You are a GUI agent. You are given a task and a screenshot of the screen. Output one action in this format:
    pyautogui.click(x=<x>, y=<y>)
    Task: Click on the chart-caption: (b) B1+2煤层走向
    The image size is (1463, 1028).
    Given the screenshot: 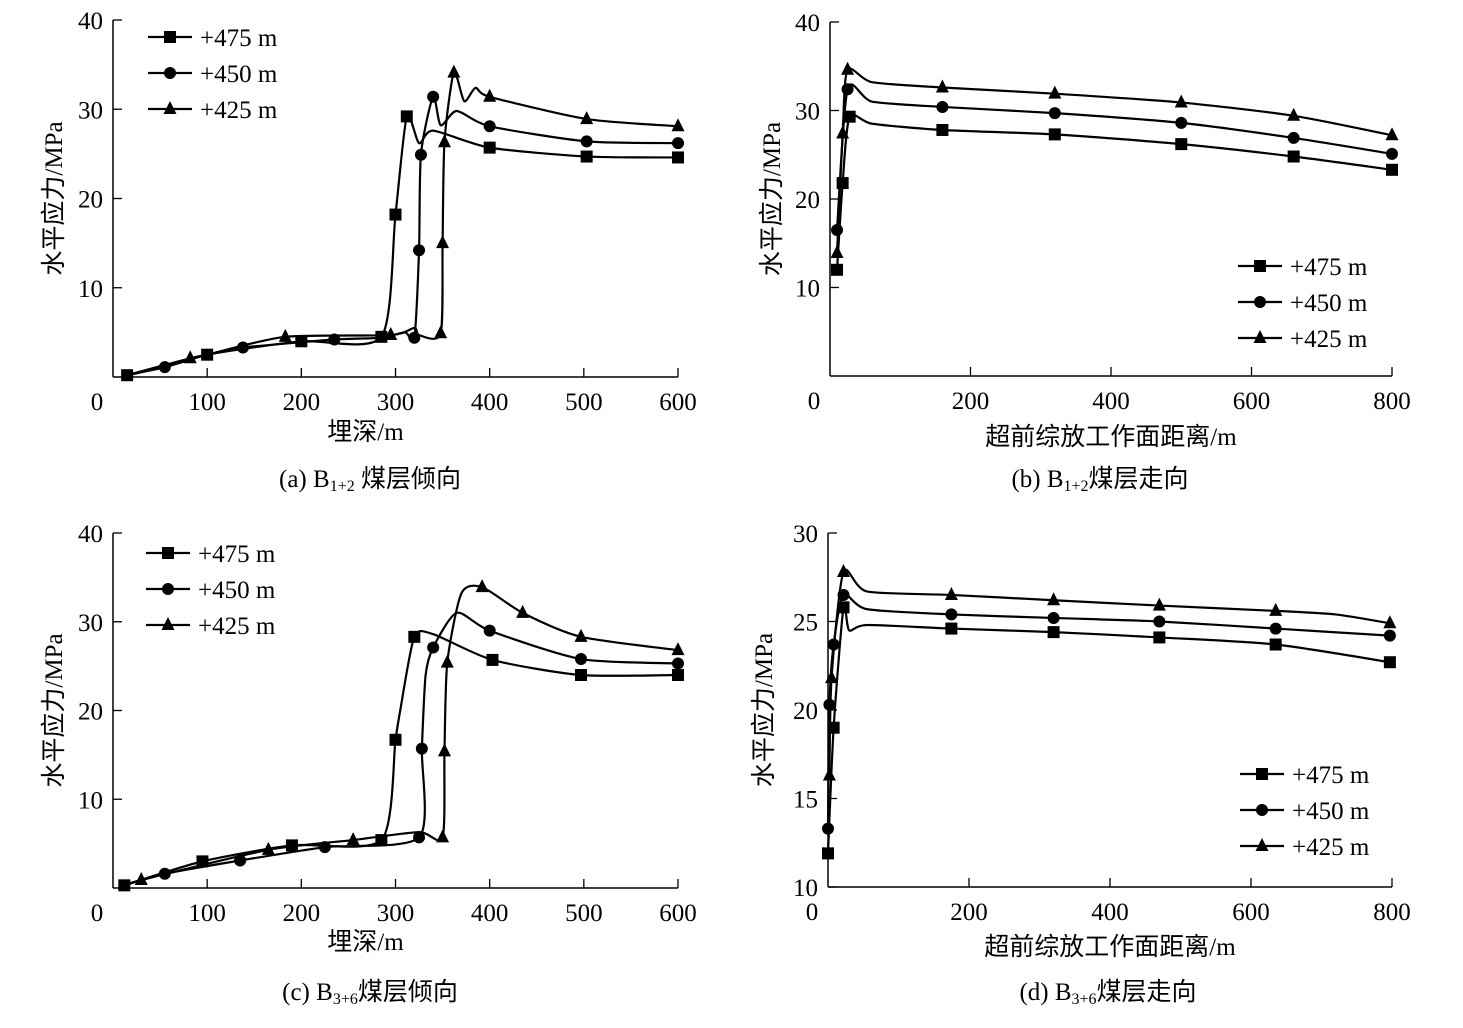 What is the action you would take?
    pyautogui.click(x=1099, y=480)
    